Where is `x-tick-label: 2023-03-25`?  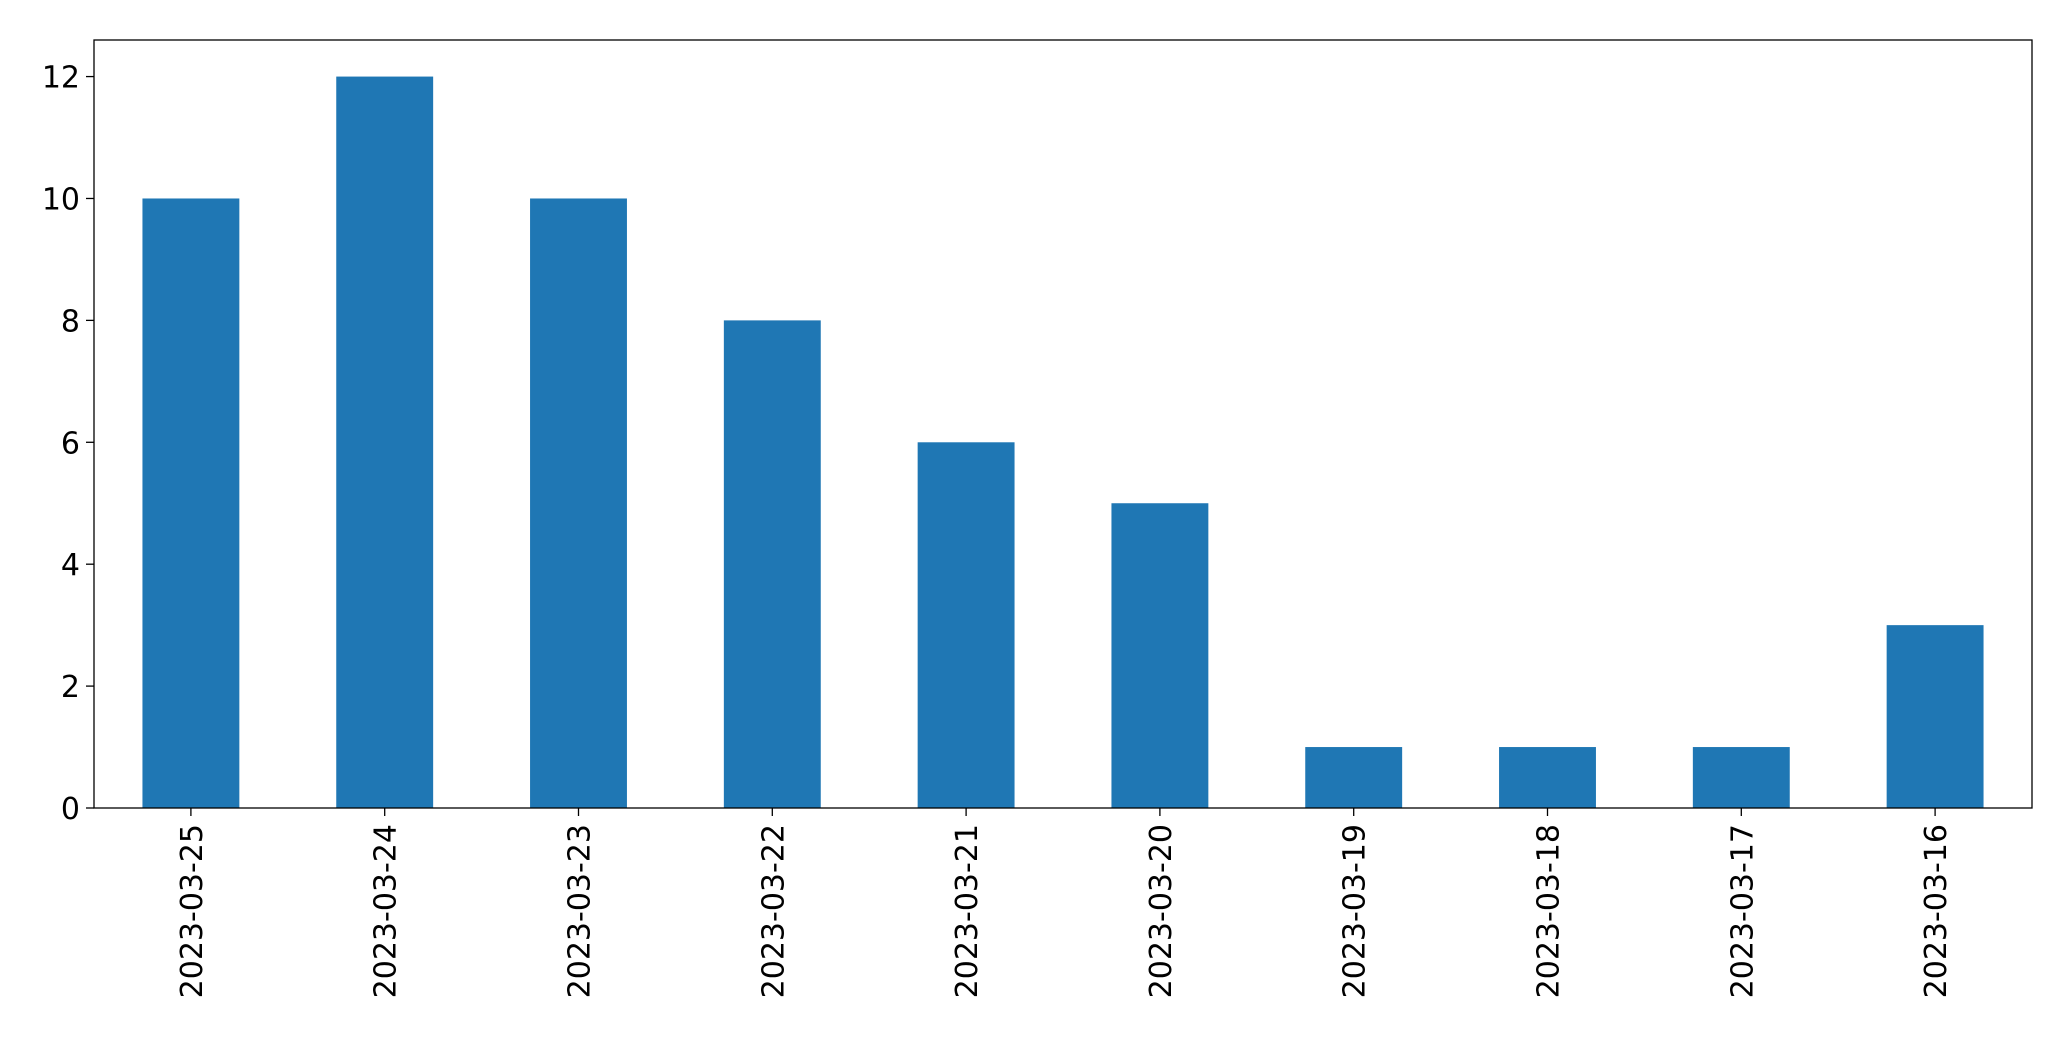 x-tick-label: 2023-03-25 is located at coordinates (192, 911).